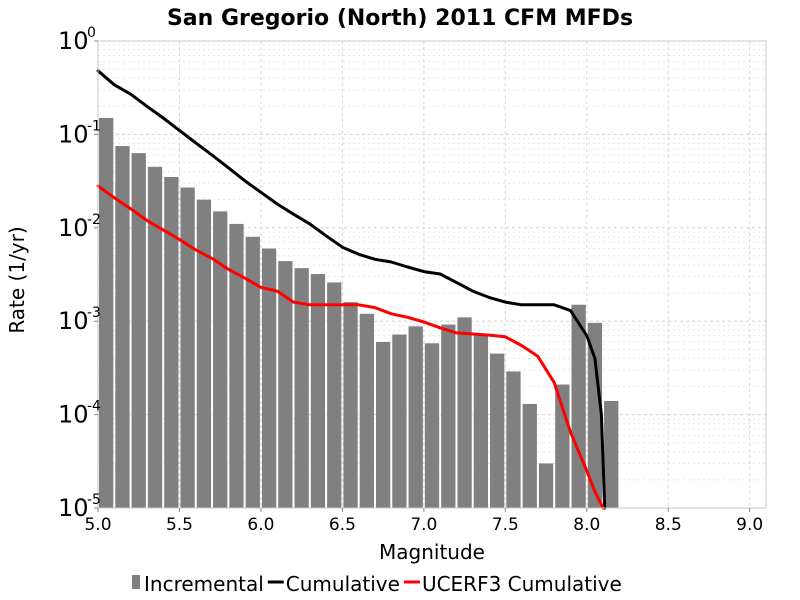  What do you see at coordinates (423, 525) in the screenshot?
I see `x-tick-label: 7.0` at bounding box center [423, 525].